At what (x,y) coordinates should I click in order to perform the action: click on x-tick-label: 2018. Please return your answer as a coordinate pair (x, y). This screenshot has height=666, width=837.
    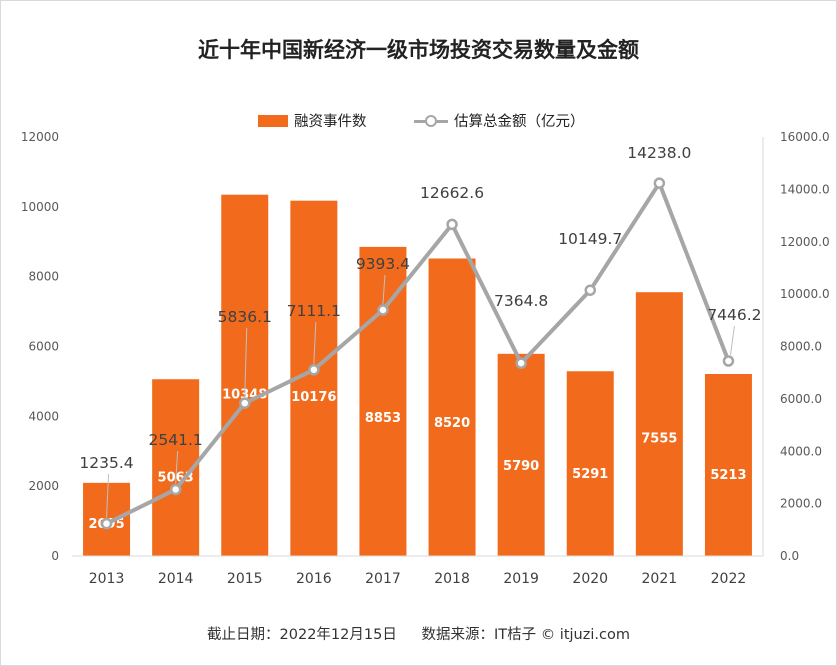
    Looking at the image, I should click on (452, 579).